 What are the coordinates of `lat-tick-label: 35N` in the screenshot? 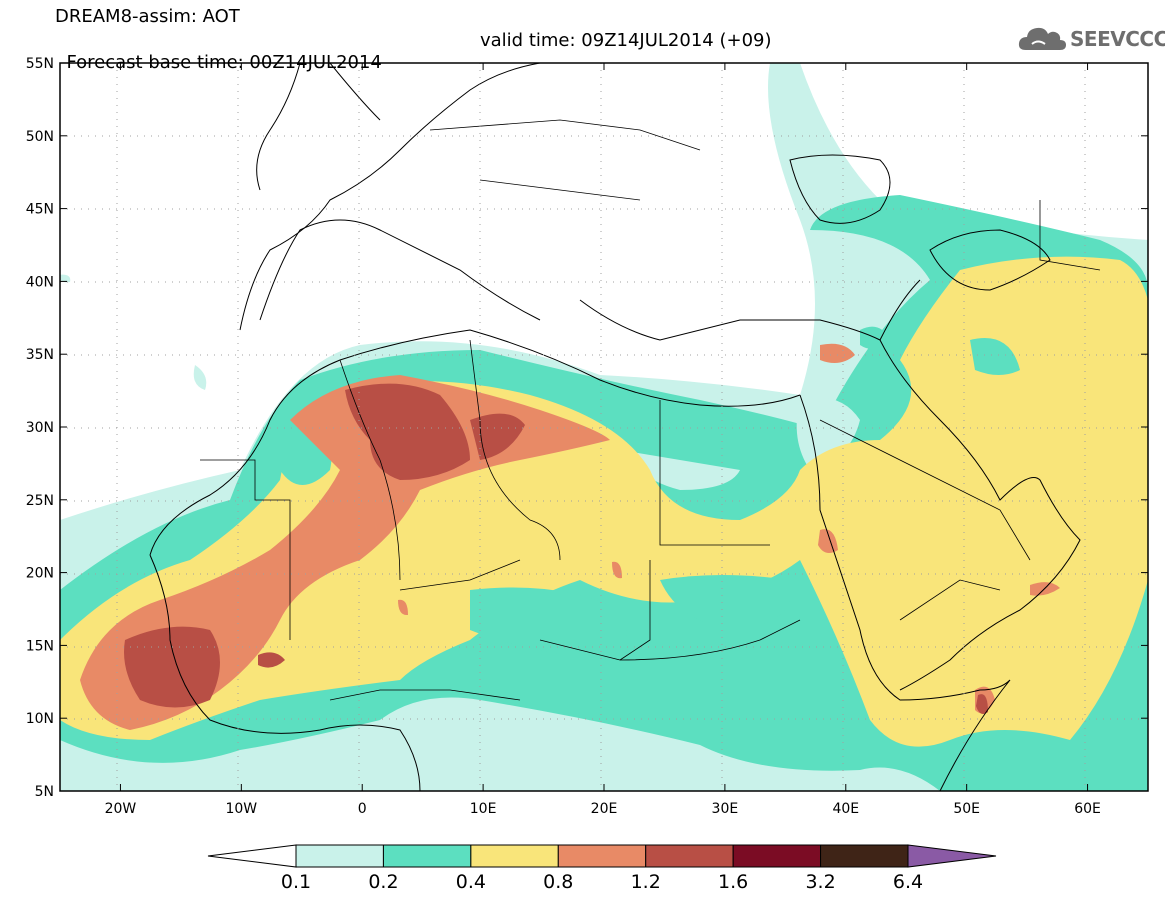 It's located at (40, 355).